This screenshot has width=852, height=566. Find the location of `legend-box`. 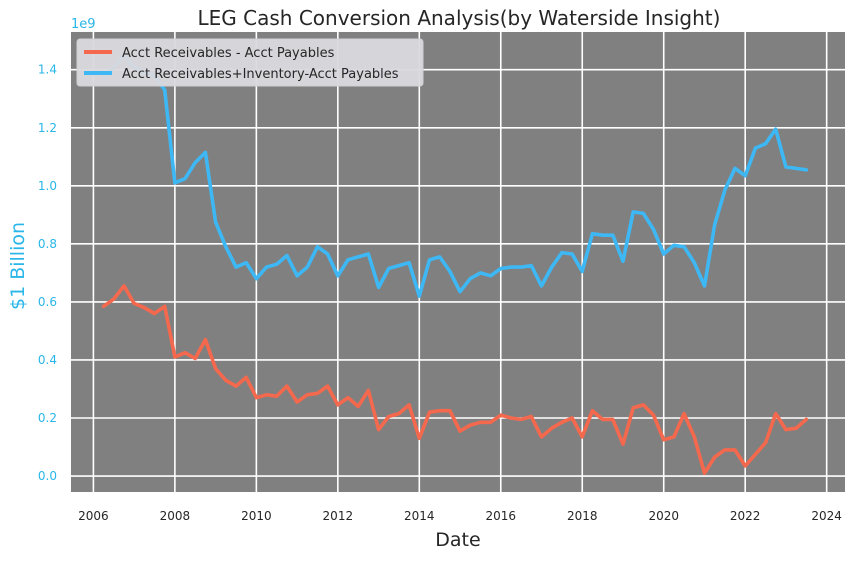

legend-box is located at coordinates (250, 62).